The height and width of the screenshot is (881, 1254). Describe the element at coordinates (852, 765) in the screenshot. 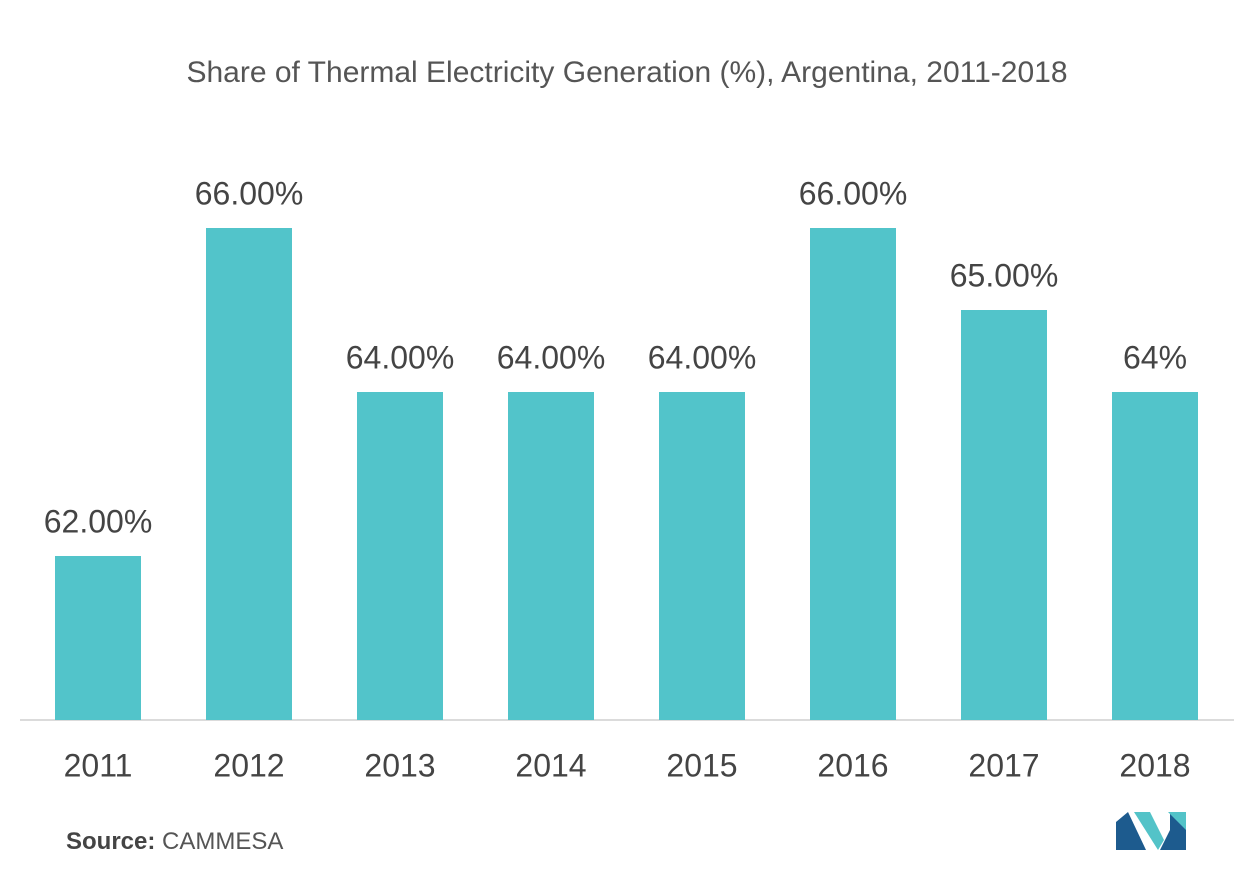

I see `x-tick-label: 2016` at that location.